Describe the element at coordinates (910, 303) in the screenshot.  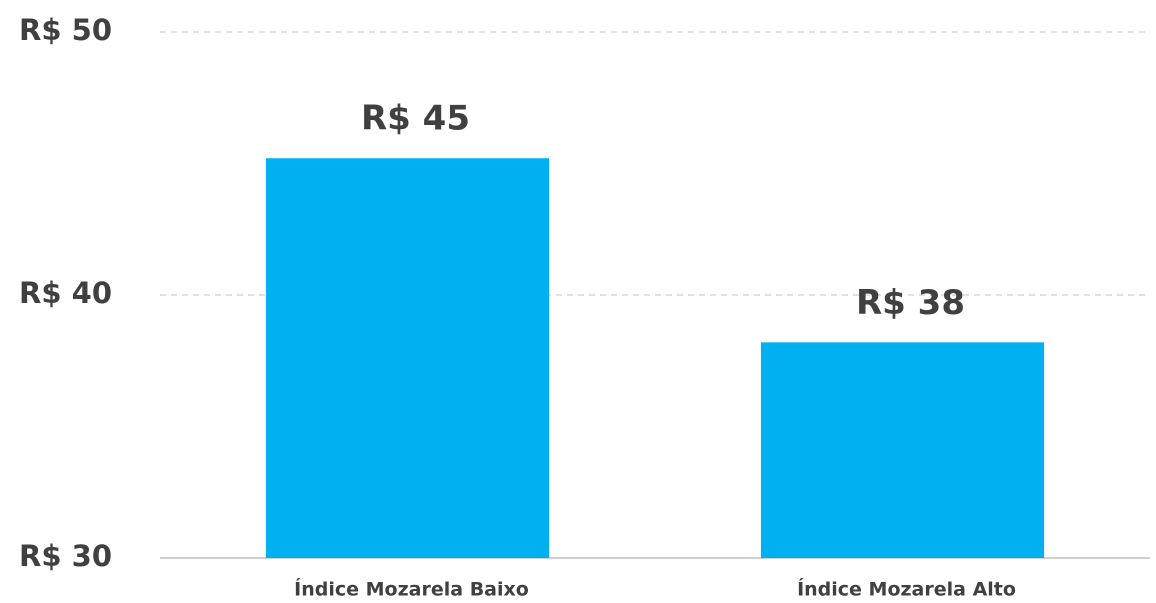
I see `data-label: R$ 38` at that location.